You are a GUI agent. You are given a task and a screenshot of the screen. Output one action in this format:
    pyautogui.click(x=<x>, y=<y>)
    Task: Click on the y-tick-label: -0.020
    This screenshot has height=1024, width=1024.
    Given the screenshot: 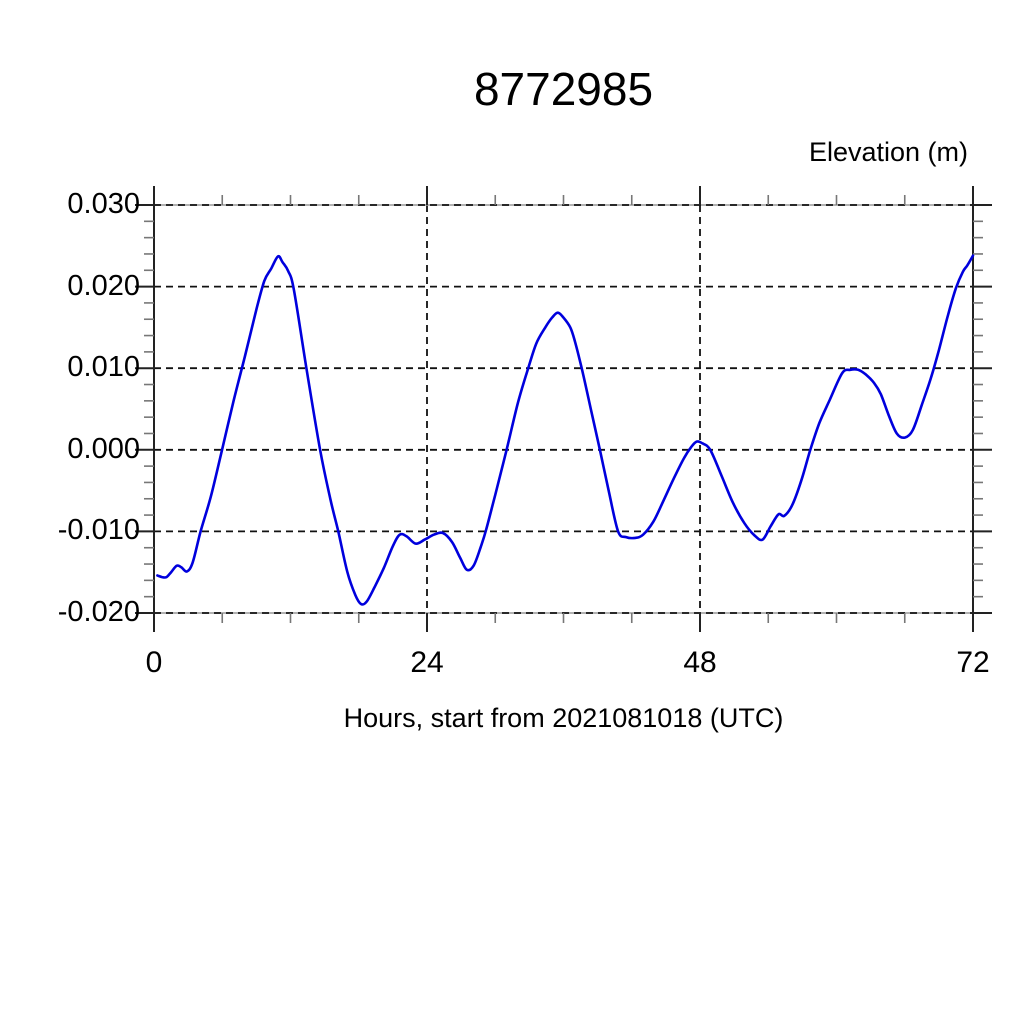 What is the action you would take?
    pyautogui.click(x=98, y=612)
    